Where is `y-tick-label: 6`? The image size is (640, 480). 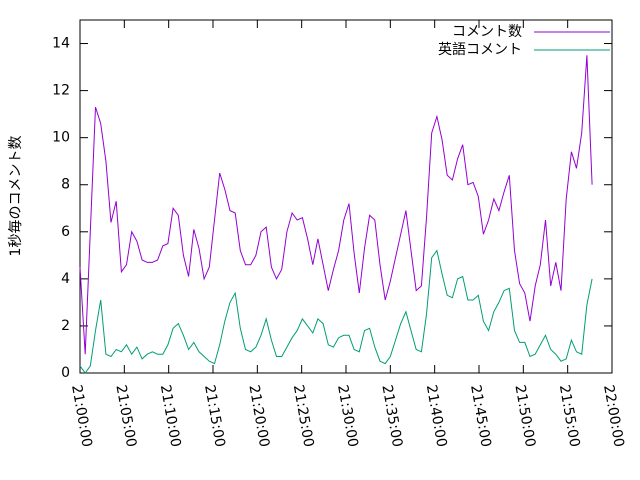
y-tick-label: 6 is located at coordinates (65, 232).